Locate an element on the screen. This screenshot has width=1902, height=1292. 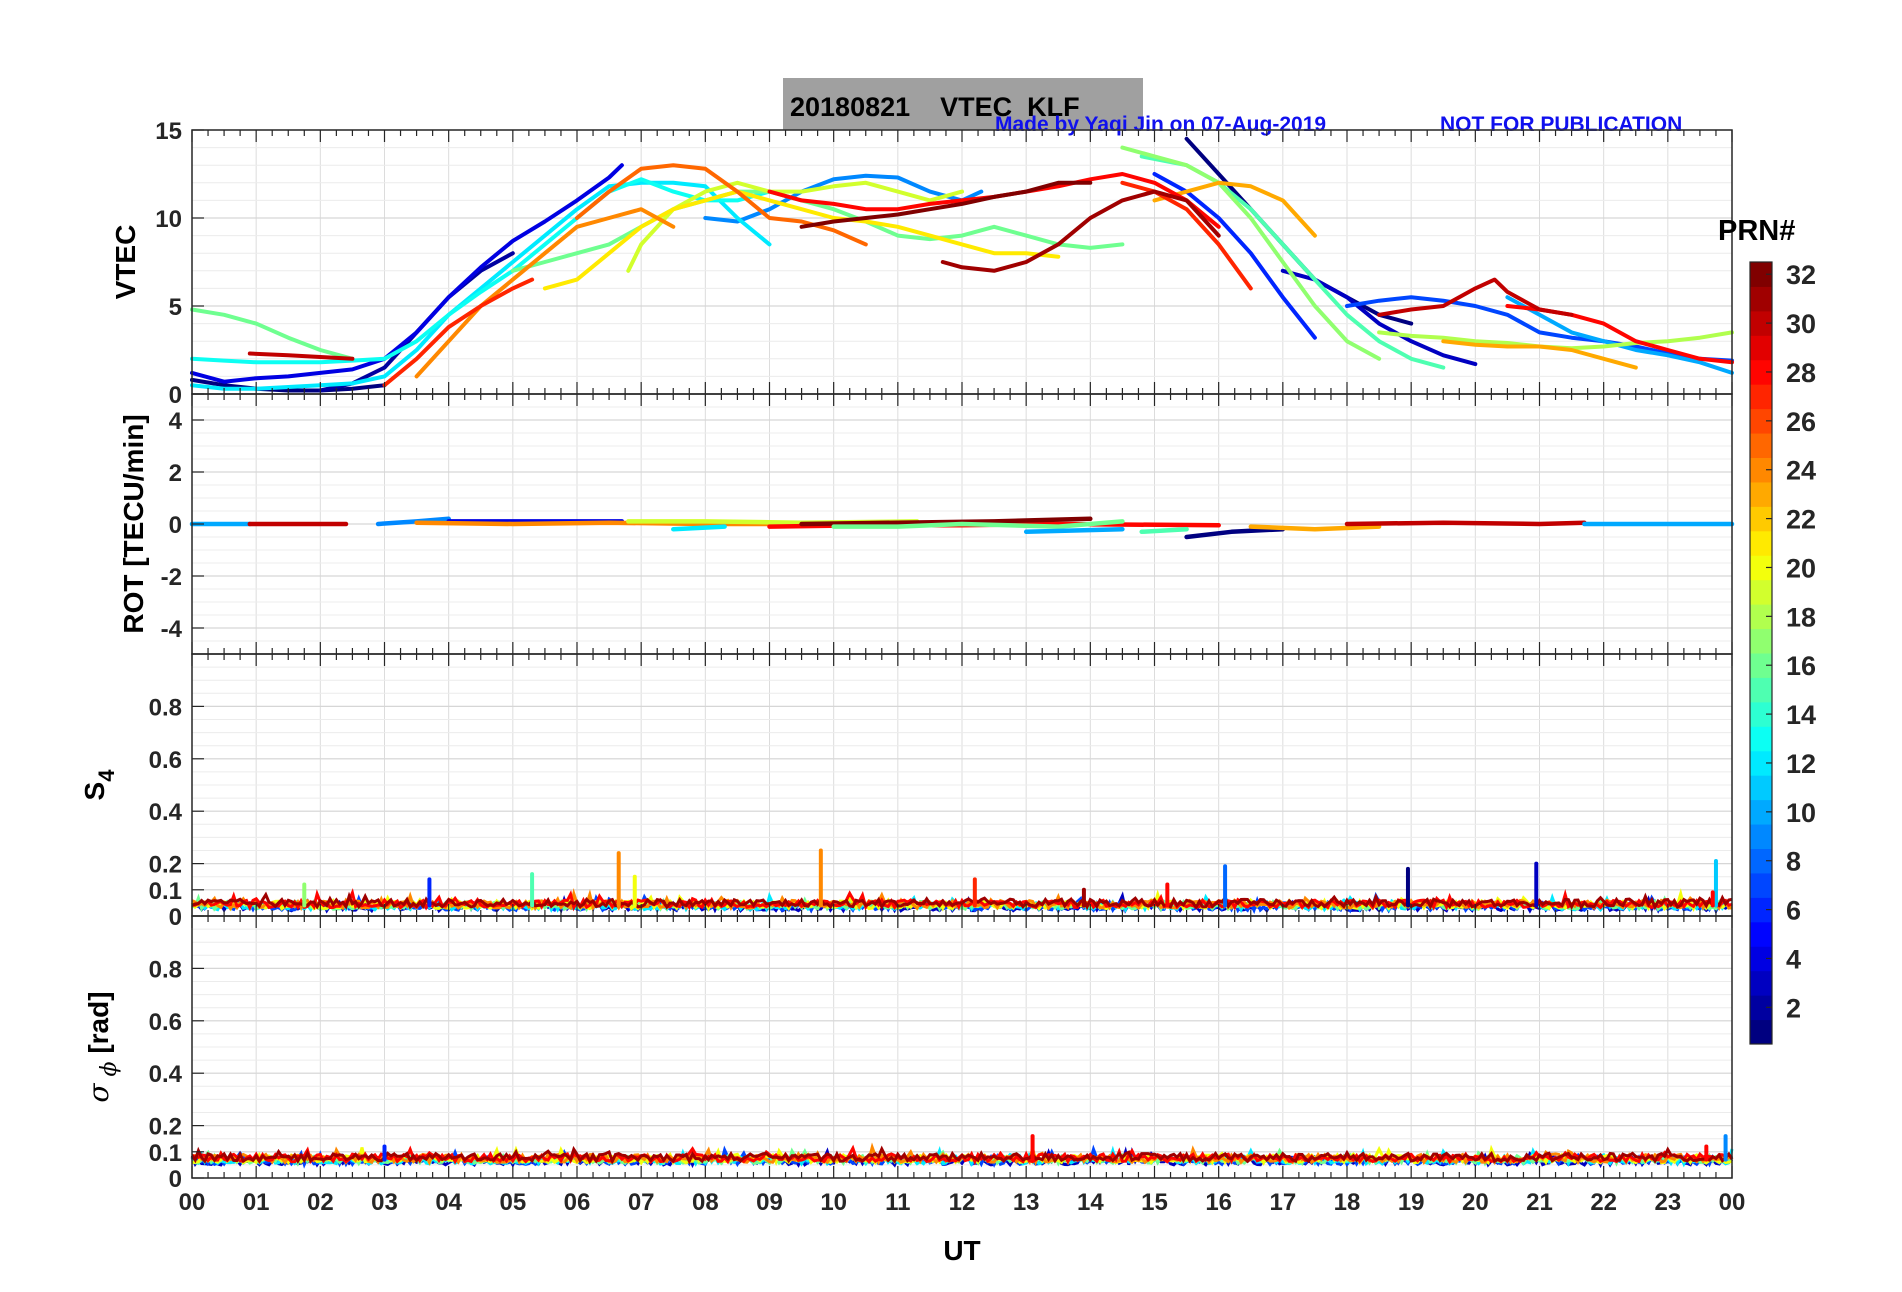
y-axis-label-S4: S4 is located at coordinates (99, 785).